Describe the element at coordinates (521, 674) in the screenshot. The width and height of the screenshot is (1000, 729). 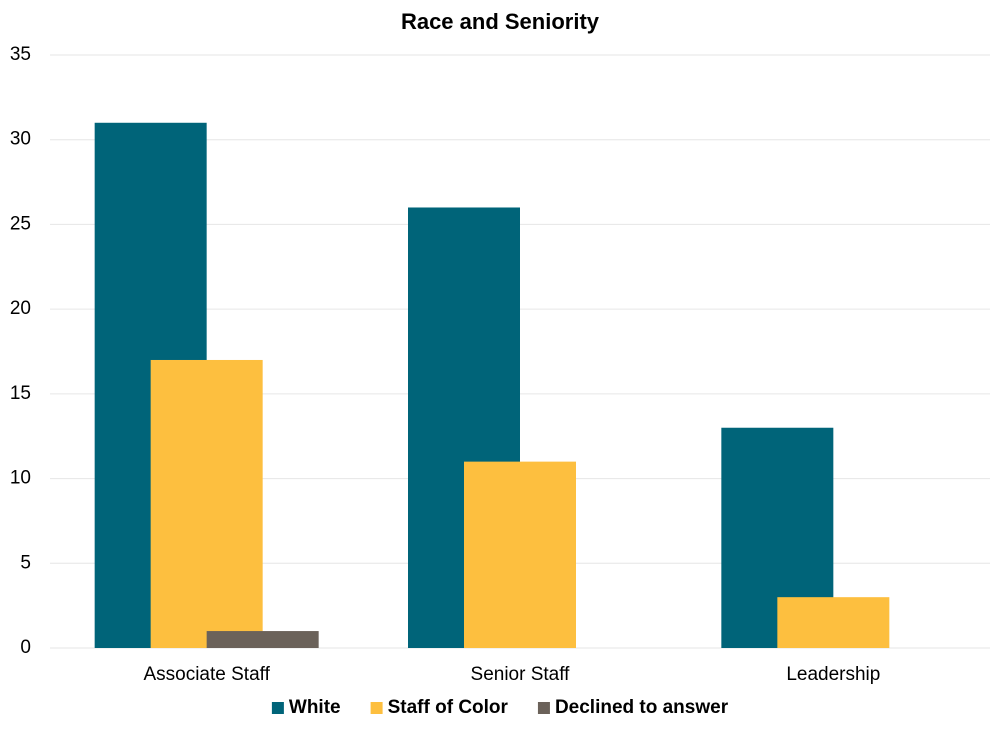
I see `x-tick-label: Senior Staff` at that location.